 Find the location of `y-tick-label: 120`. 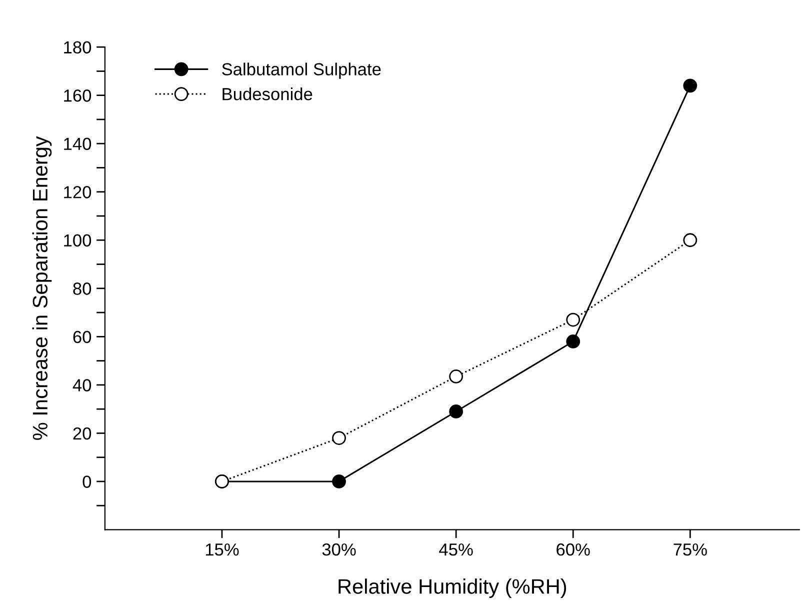

y-tick-label: 120 is located at coordinates (78, 192).